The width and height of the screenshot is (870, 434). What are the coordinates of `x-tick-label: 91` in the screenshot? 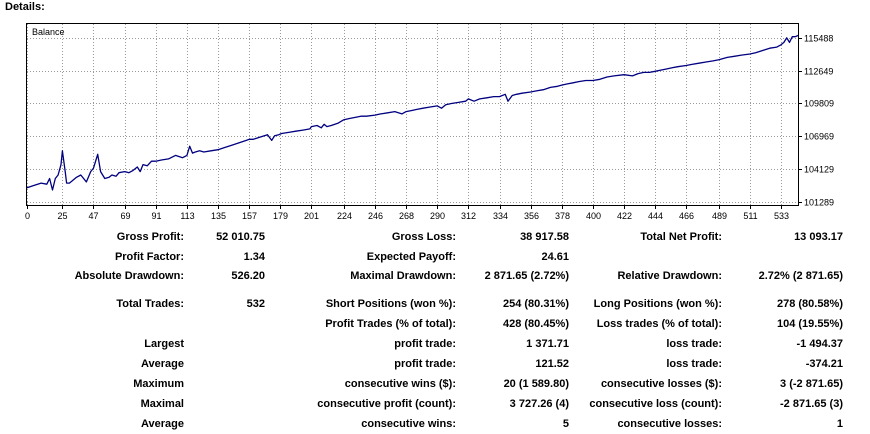 It's located at (156, 216).